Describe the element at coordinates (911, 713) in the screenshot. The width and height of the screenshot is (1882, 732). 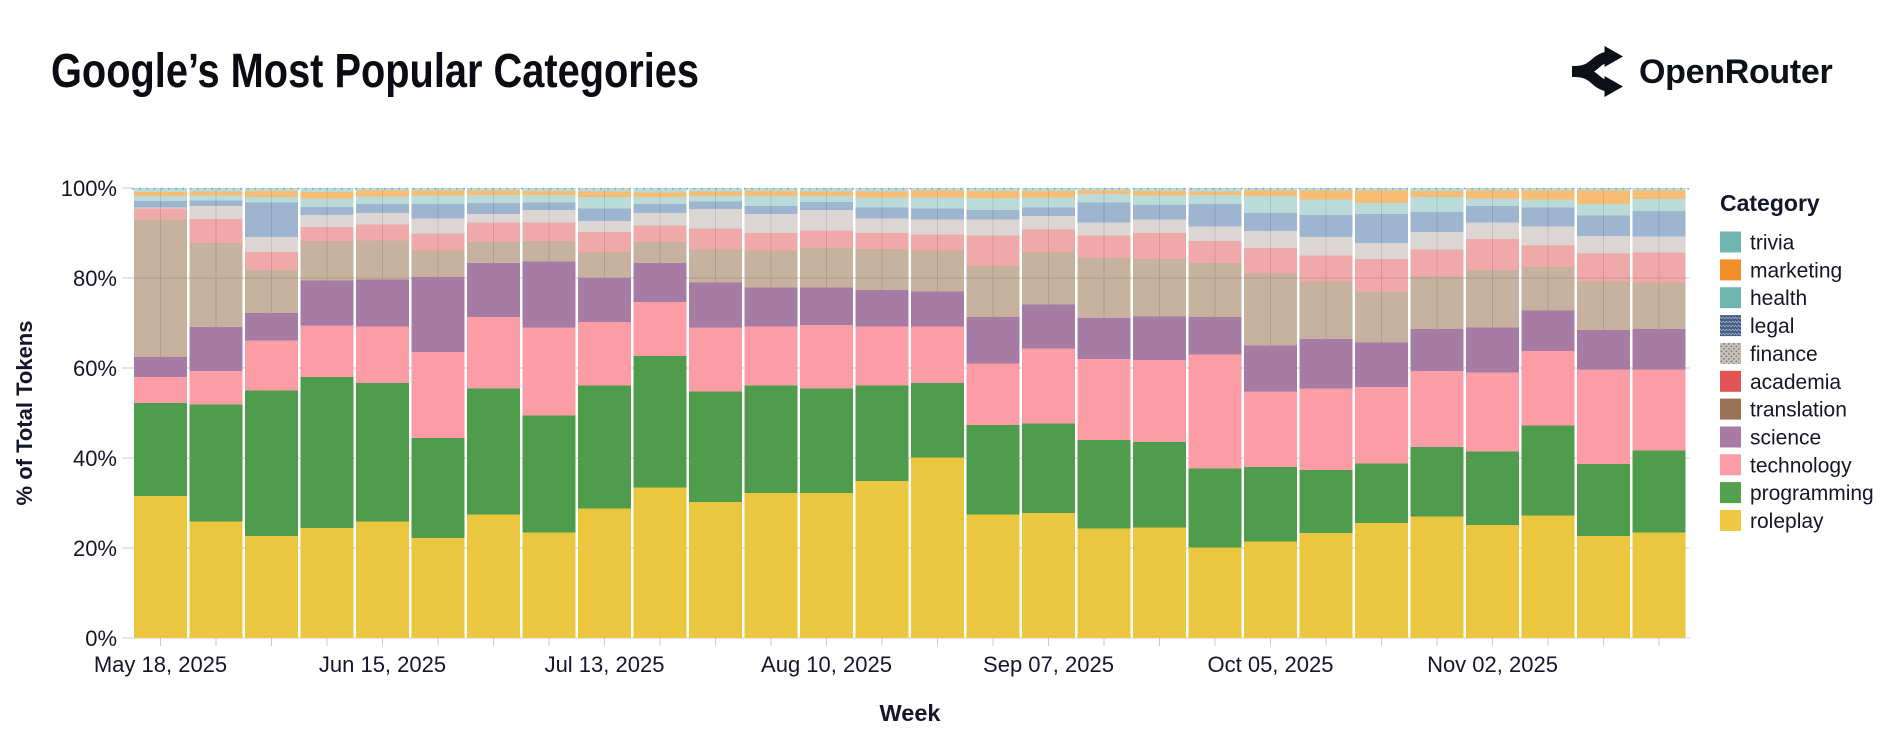
I see `svg-text: Week` at that location.